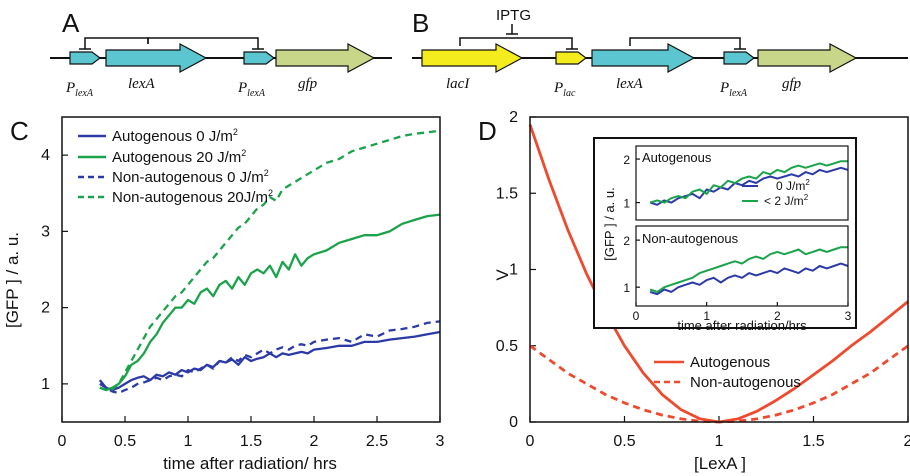 Image resolution: width=910 pixels, height=476 pixels. I want to click on inset-bottom-xtick-label: 2, so click(777, 316).